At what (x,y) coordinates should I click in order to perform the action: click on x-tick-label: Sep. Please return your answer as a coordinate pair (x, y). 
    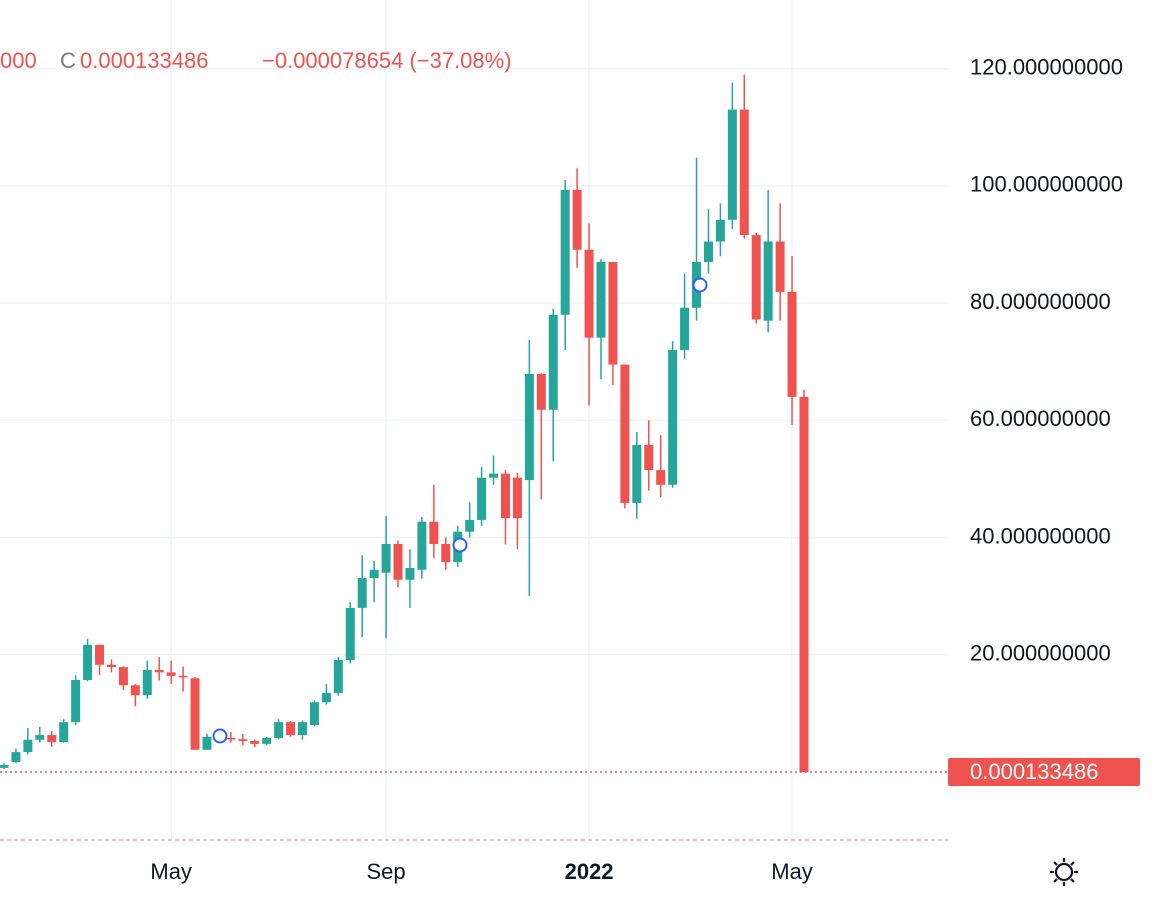
    Looking at the image, I should click on (386, 871).